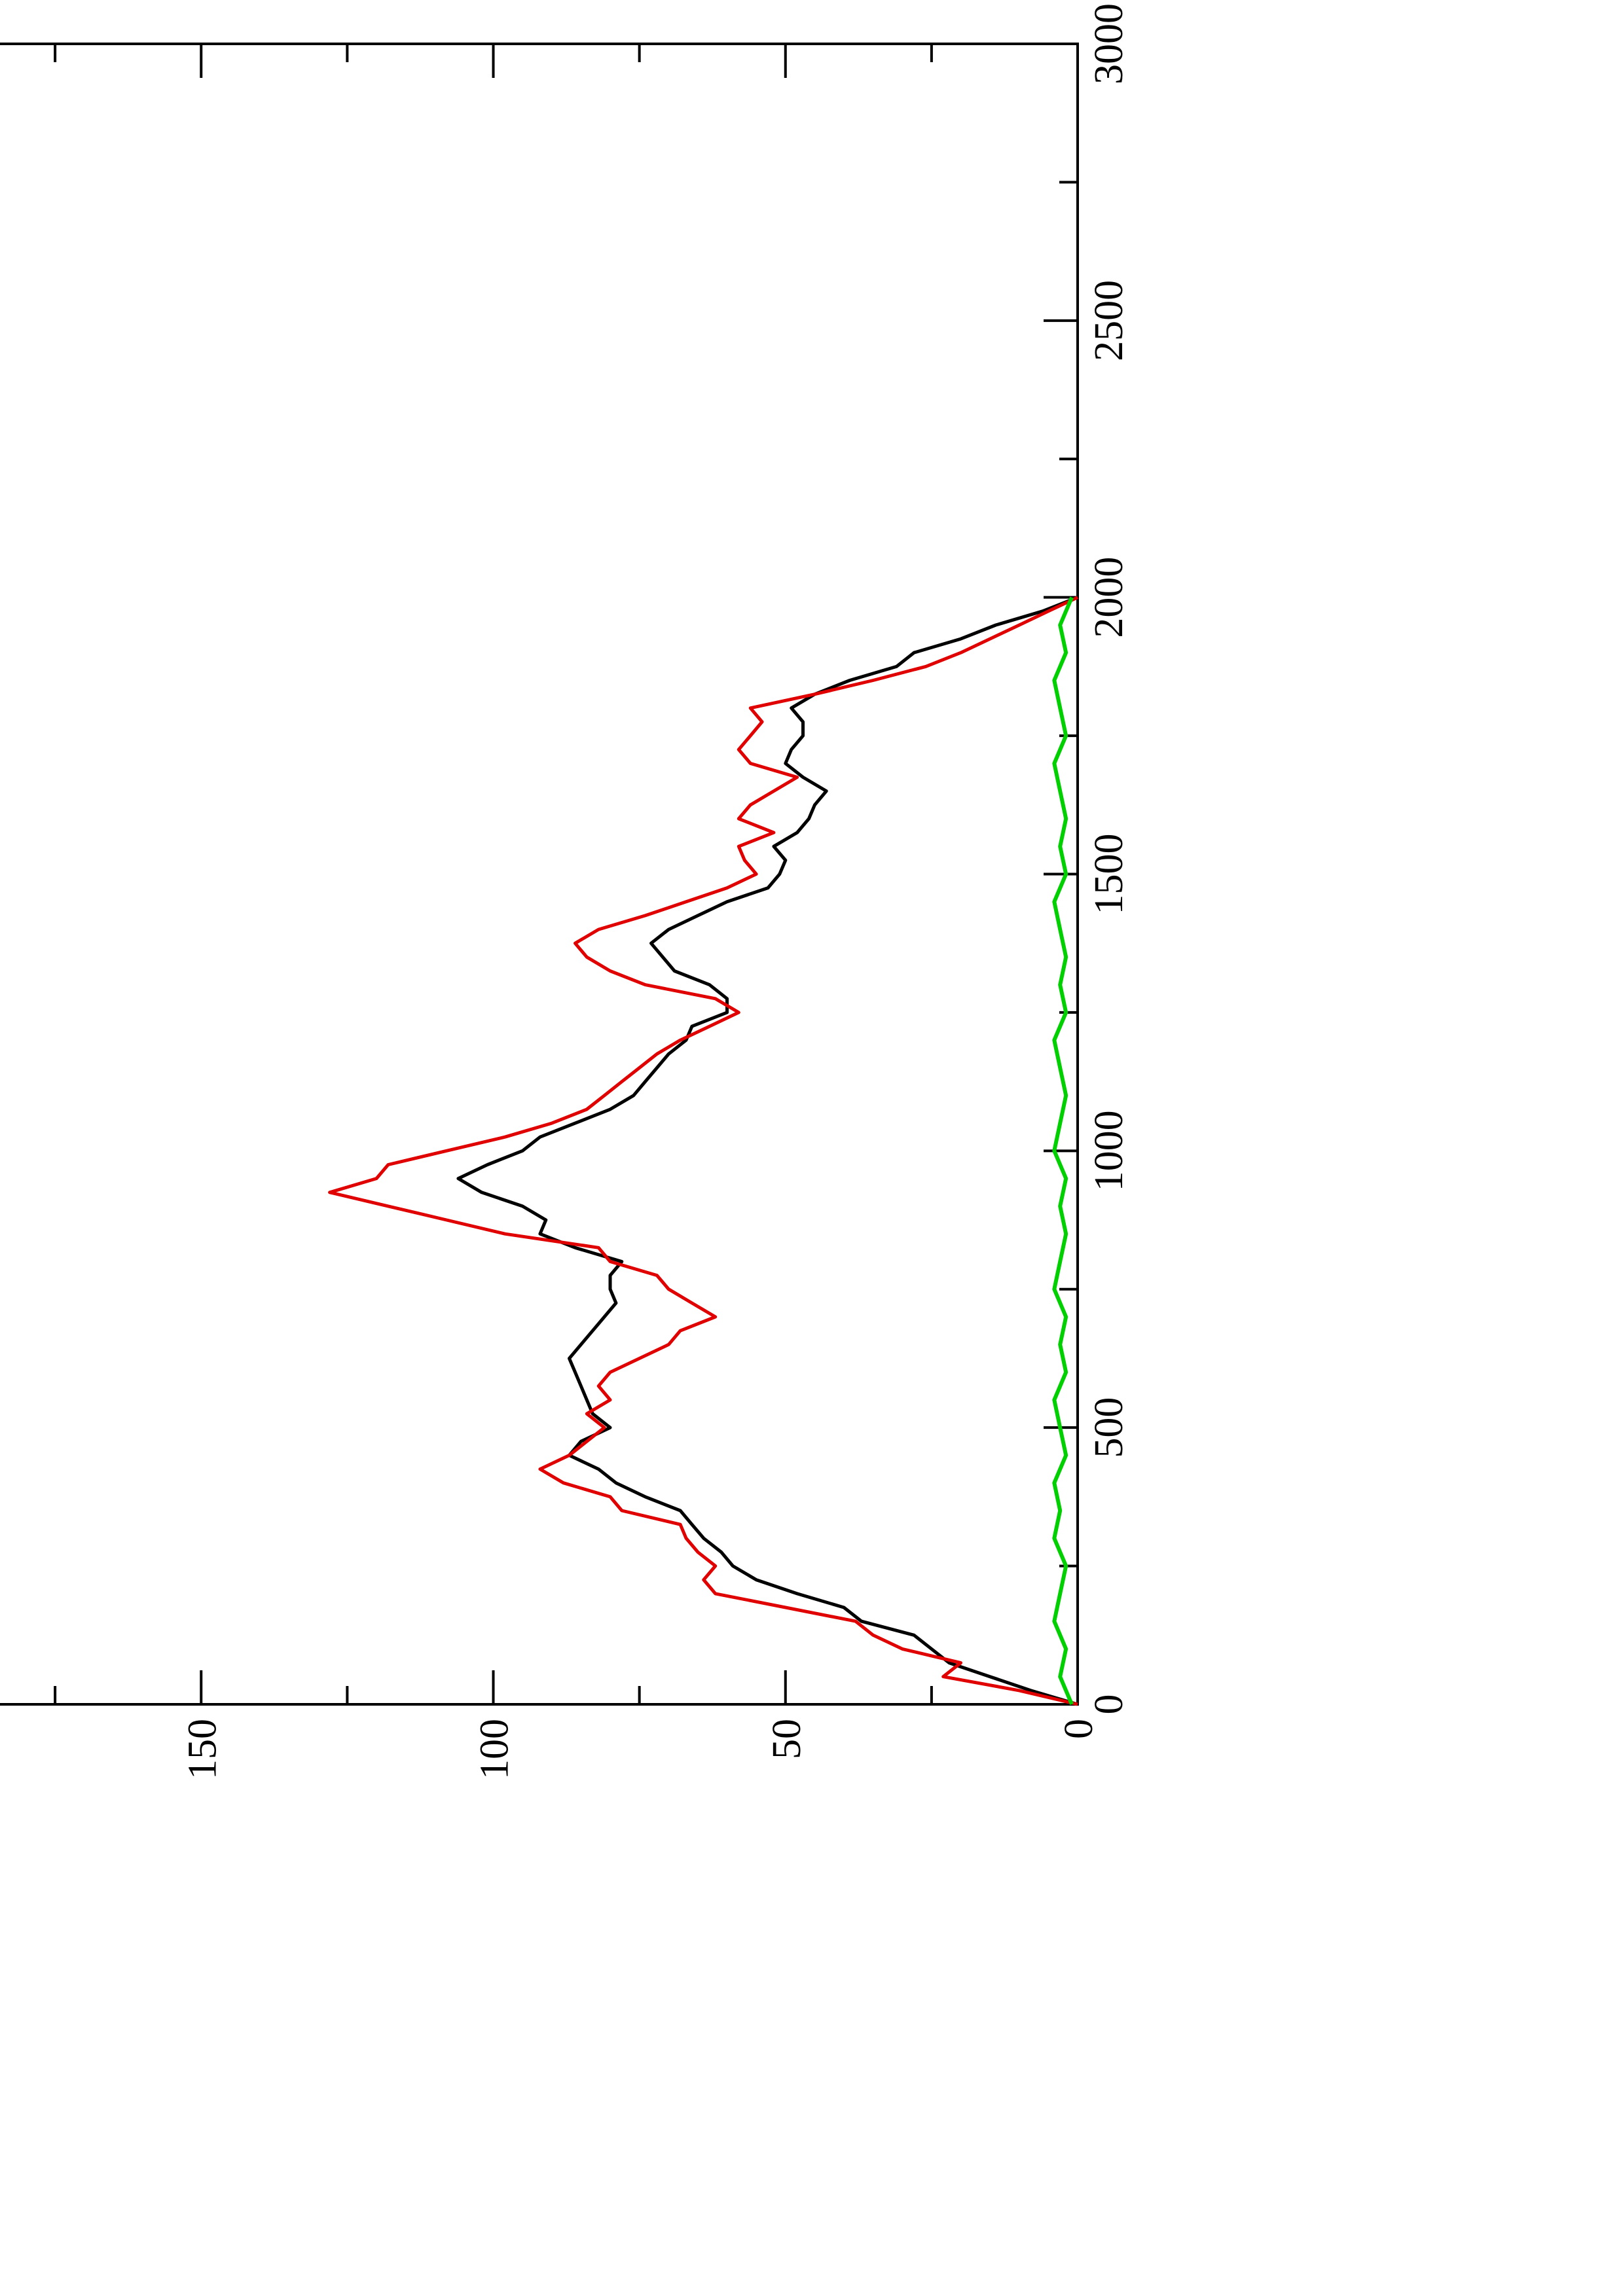  I want to click on x-tick-label: 3000, so click(1109, 43).